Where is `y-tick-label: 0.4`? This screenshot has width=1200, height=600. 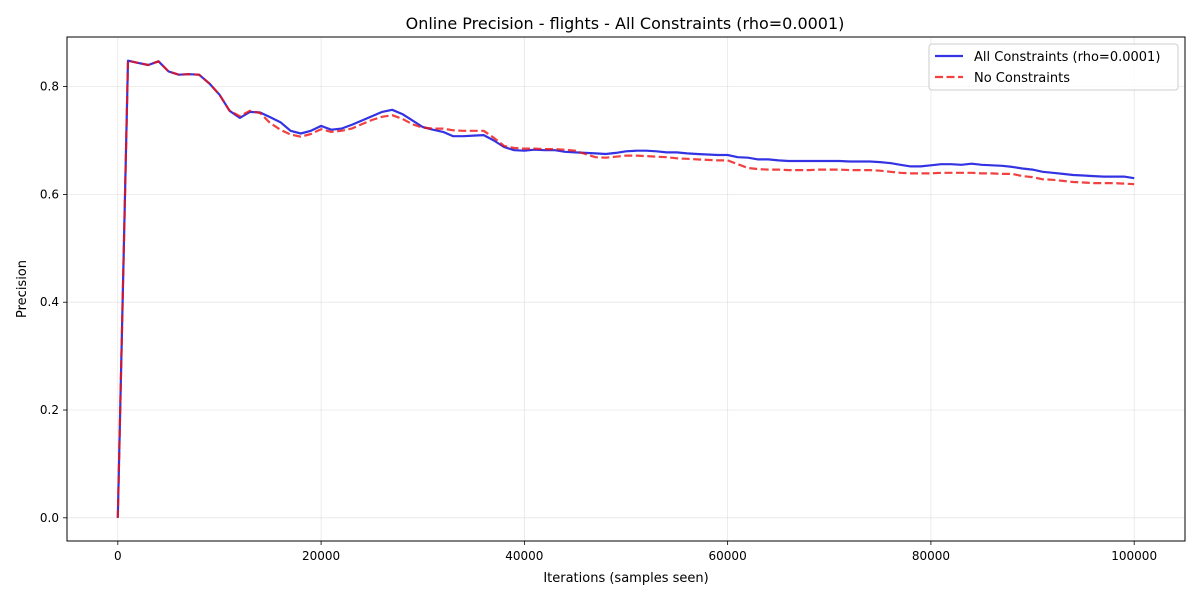 y-tick-label: 0.4 is located at coordinates (49, 302).